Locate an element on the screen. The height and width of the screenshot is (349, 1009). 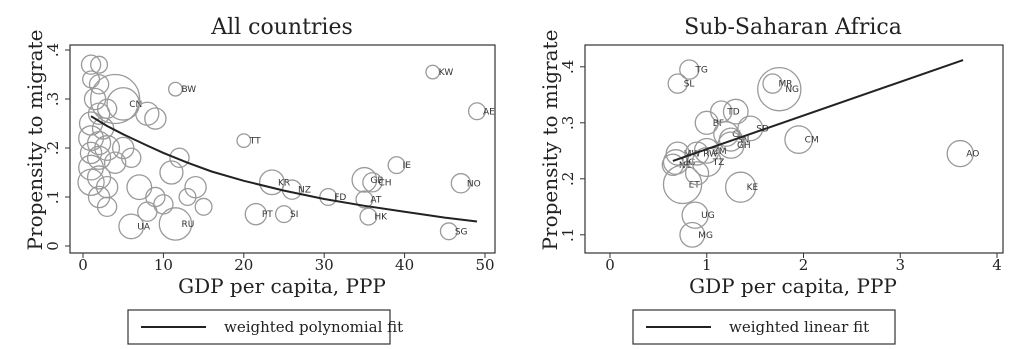
point-label: SI is located at coordinates (294, 215).